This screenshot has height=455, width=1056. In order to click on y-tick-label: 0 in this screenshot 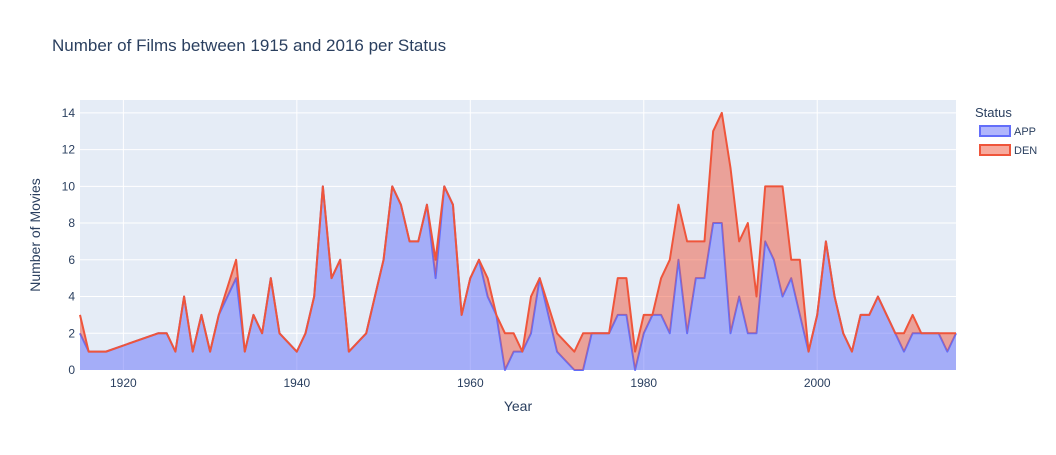, I will do `click(71, 370)`.